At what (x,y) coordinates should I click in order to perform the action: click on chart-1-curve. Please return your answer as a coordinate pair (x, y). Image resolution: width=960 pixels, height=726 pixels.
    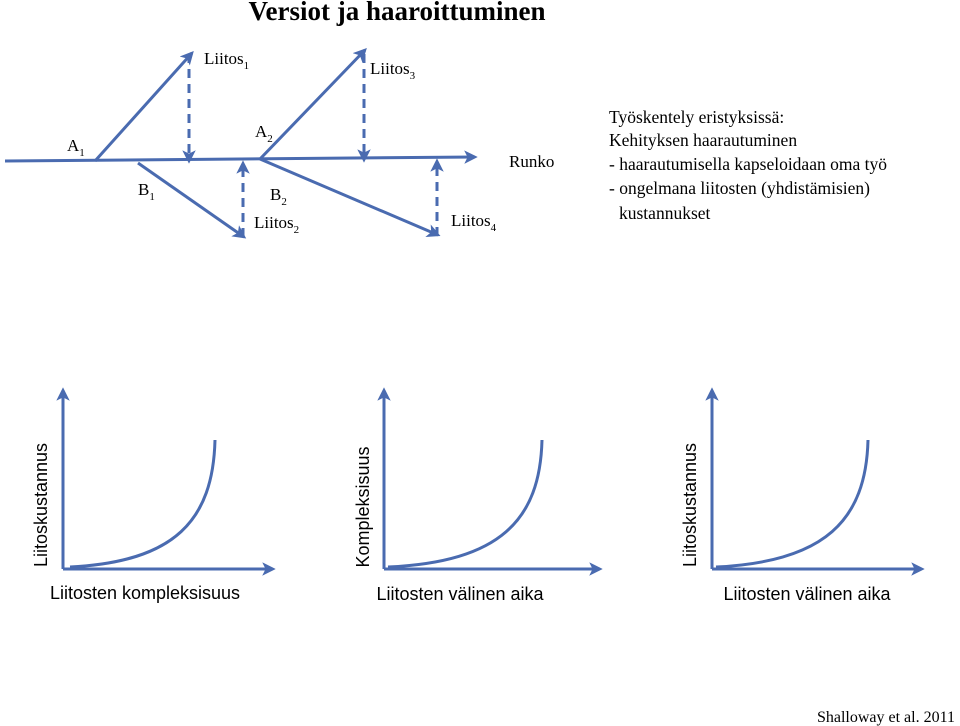
    Looking at the image, I should click on (143, 504).